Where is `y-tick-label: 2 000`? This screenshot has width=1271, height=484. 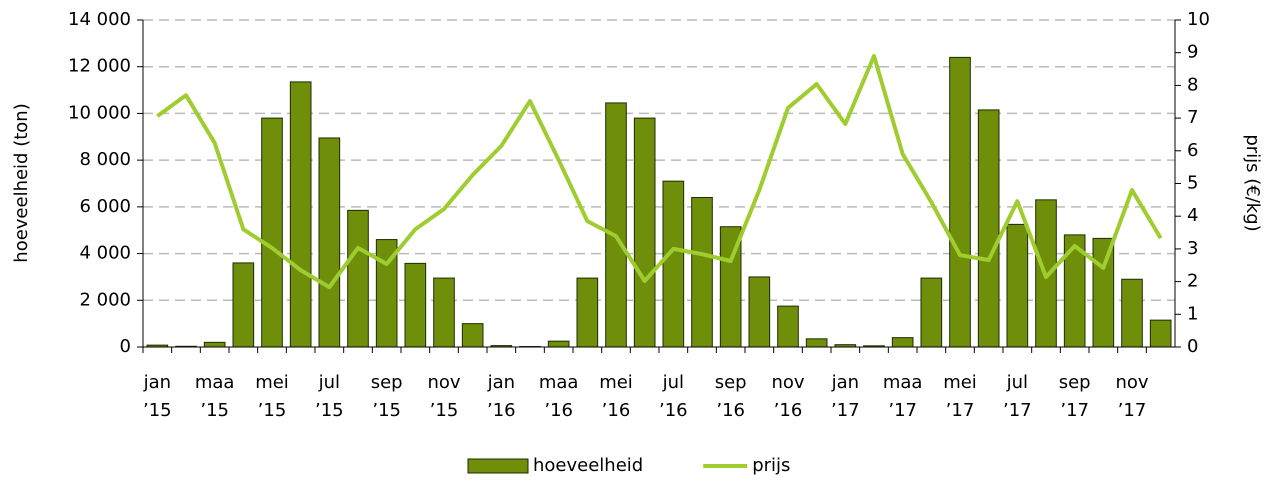
y-tick-label: 2 000 is located at coordinates (105, 299).